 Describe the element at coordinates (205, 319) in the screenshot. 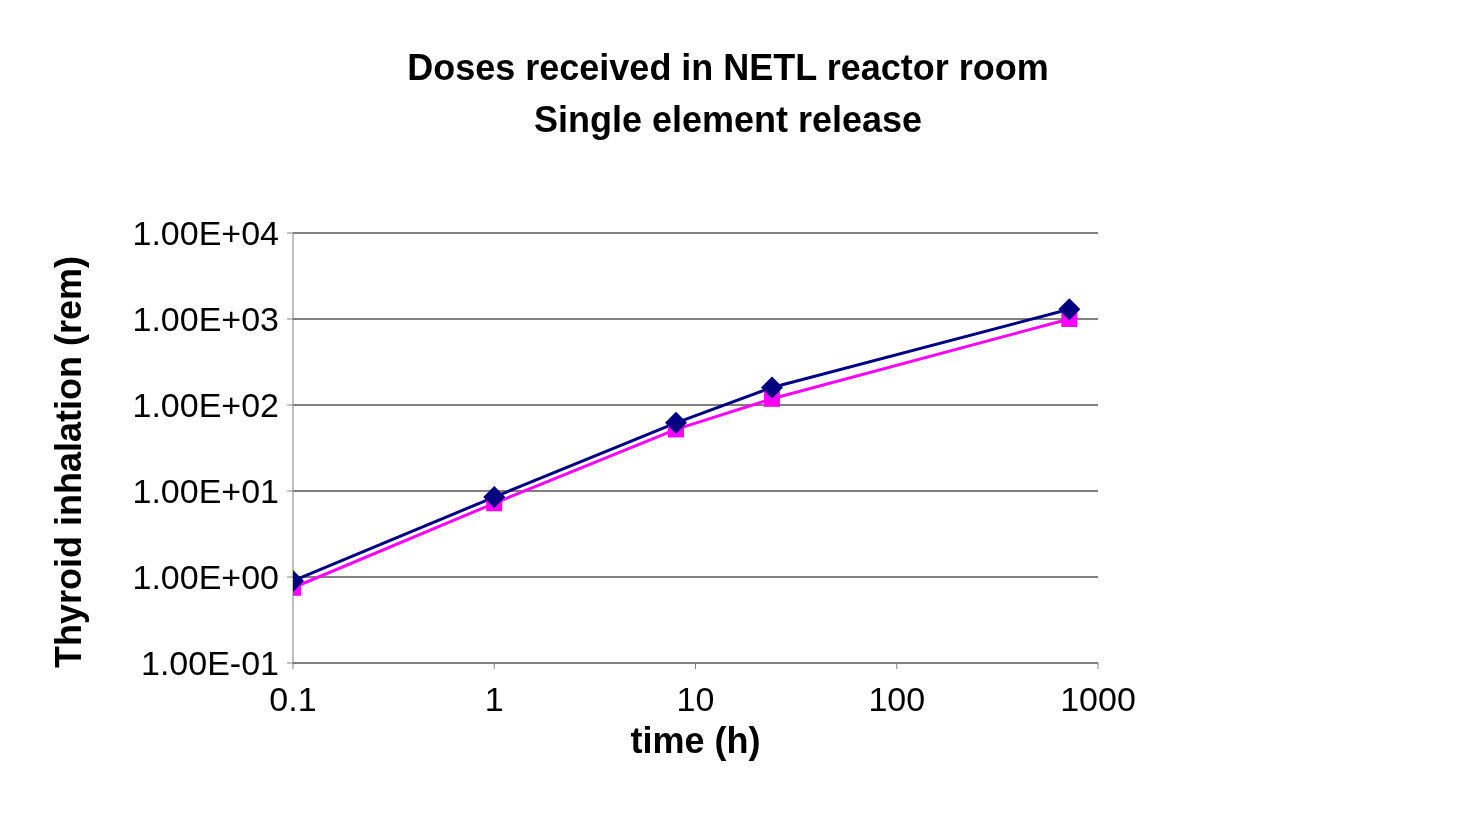

I see `y-tick-label: 1.00E+03` at that location.